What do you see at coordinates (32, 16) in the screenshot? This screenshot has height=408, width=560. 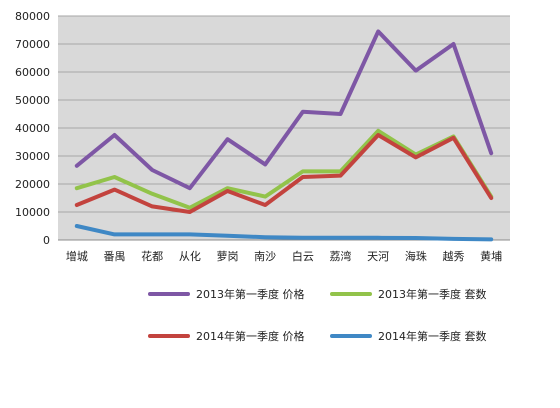 I see `y-tick-label: 80000` at bounding box center [32, 16].